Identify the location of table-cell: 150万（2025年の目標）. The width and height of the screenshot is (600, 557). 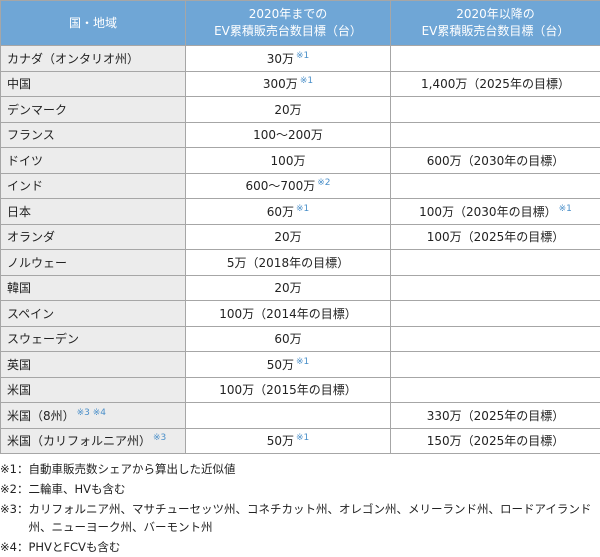
(495, 440).